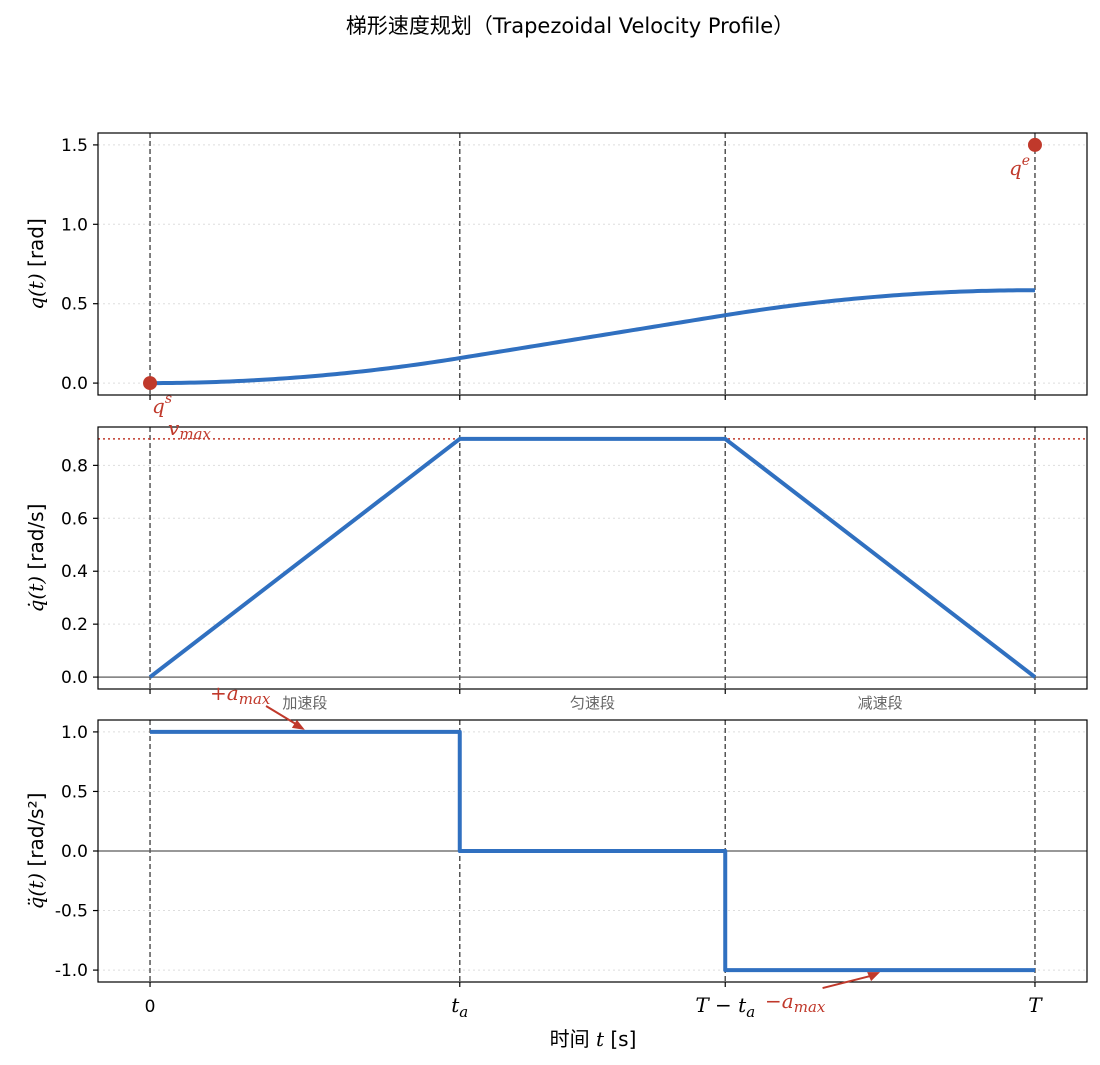 The width and height of the screenshot is (1100, 1065). Describe the element at coordinates (304, 703) in the screenshot. I see `phase-segment-label: 加速段` at that location.